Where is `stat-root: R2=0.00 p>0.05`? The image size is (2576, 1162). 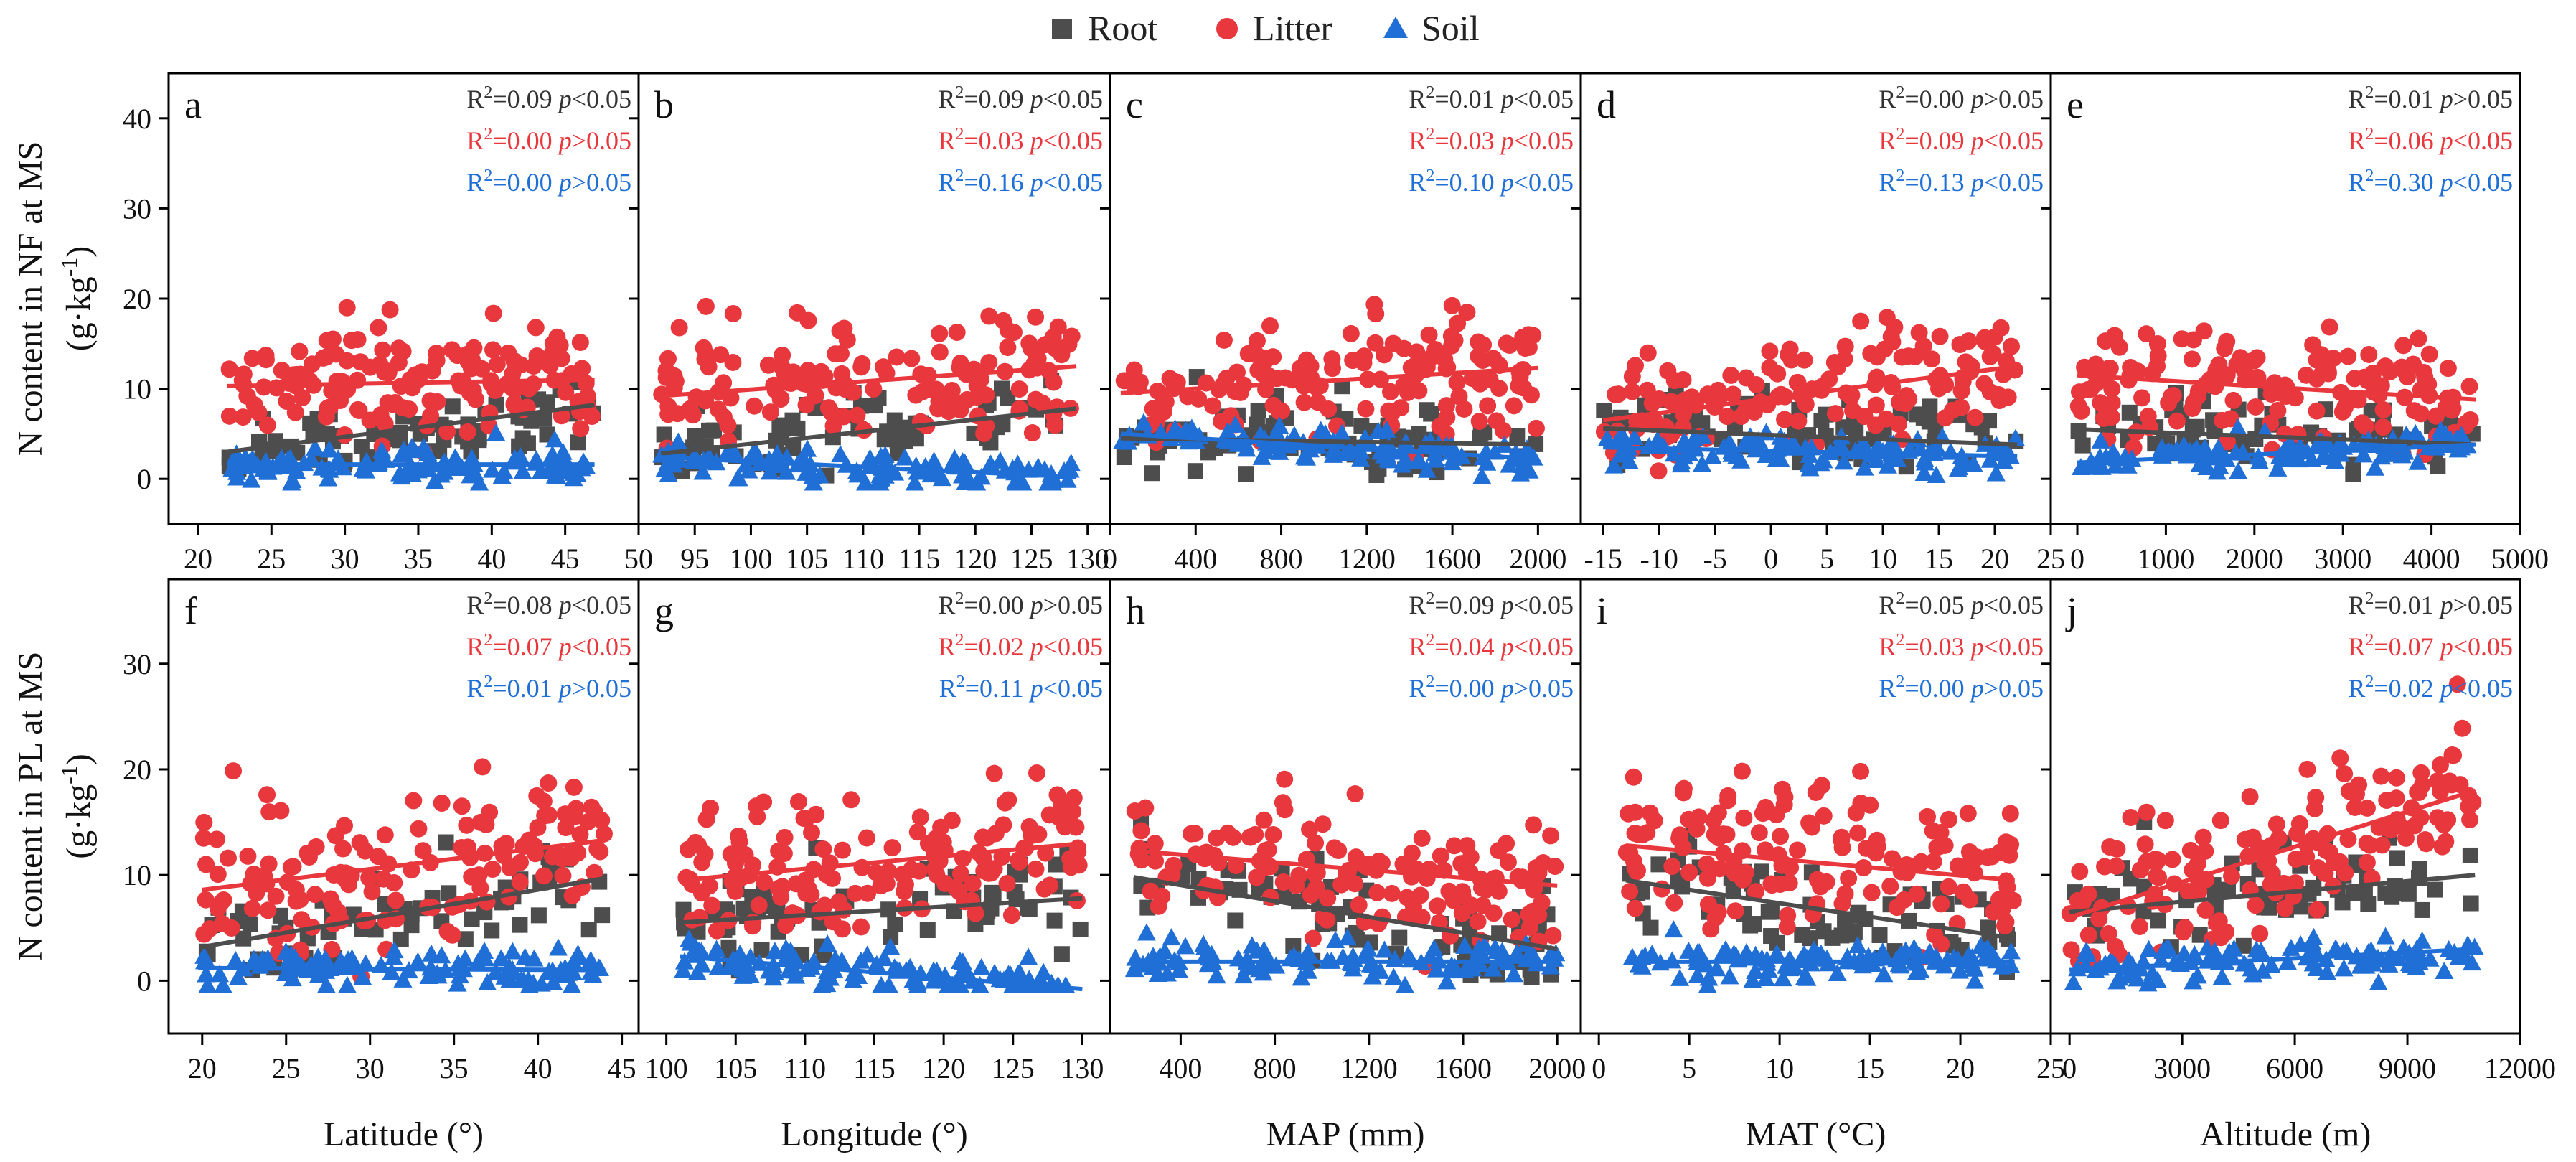 stat-root: R2=0.00 p>0.05 is located at coordinates (1020, 604).